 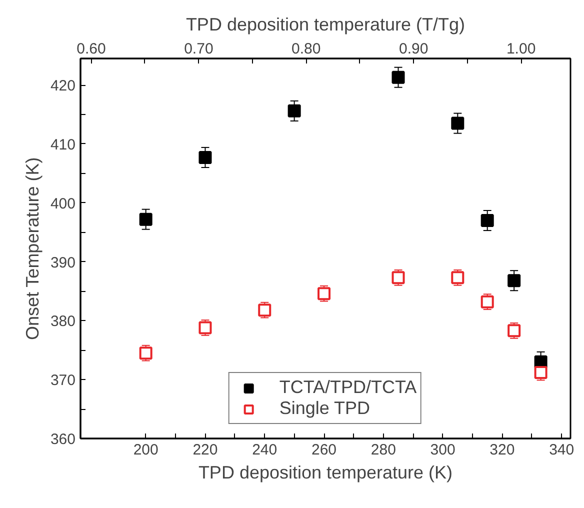 What do you see at coordinates (63, 263) in the screenshot?
I see `y-tick-label: 390` at bounding box center [63, 263].